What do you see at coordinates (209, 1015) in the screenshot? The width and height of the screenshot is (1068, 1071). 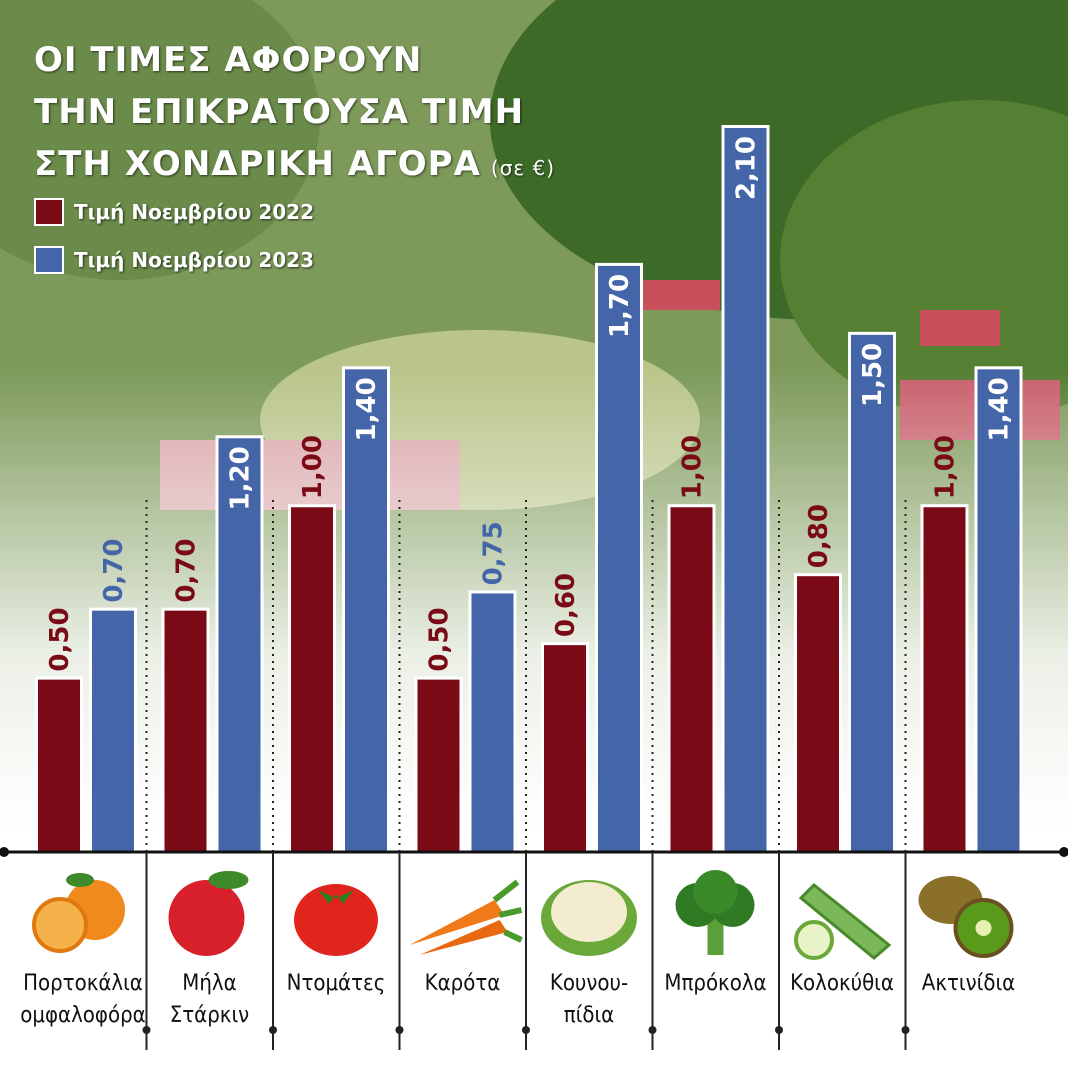 I see `category-label-line: Στάρκιν` at bounding box center [209, 1015].